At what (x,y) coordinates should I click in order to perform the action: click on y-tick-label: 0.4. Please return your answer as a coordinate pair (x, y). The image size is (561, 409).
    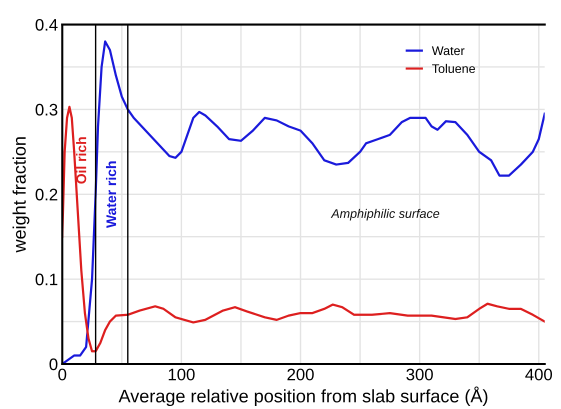
    Looking at the image, I should click on (47, 24).